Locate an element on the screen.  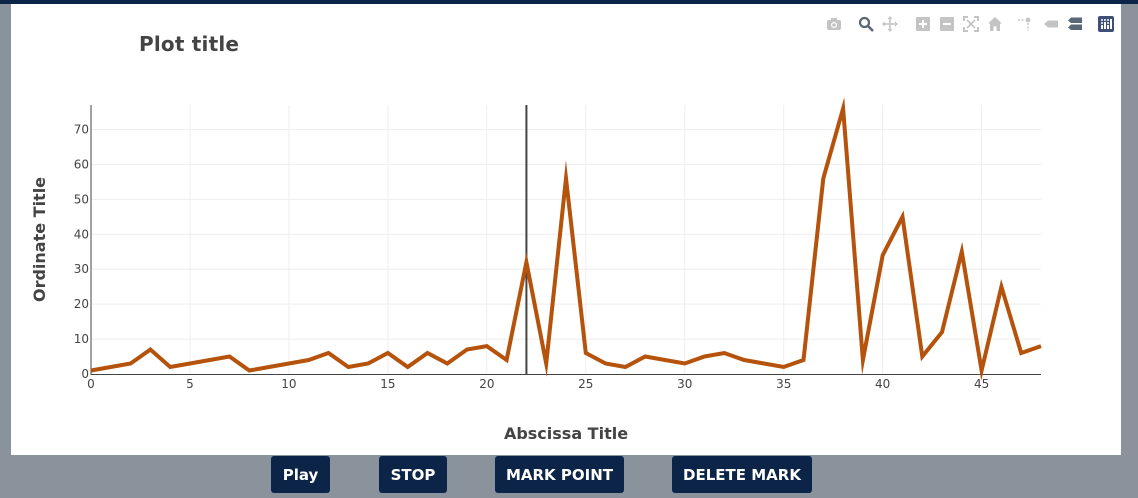
y-tick-label: 0 is located at coordinates (85, 374).